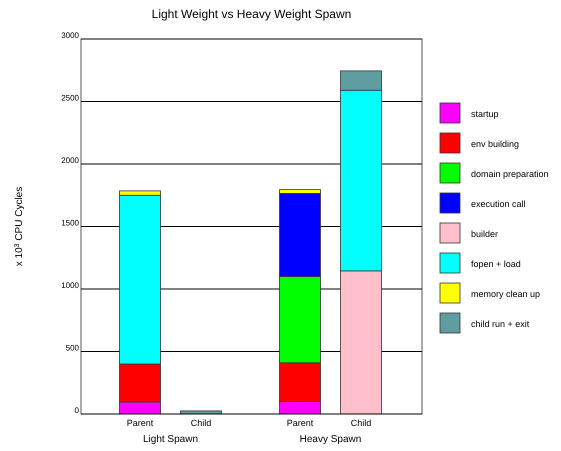  What do you see at coordinates (510, 174) in the screenshot?
I see `legend-label: domain preparation` at bounding box center [510, 174].